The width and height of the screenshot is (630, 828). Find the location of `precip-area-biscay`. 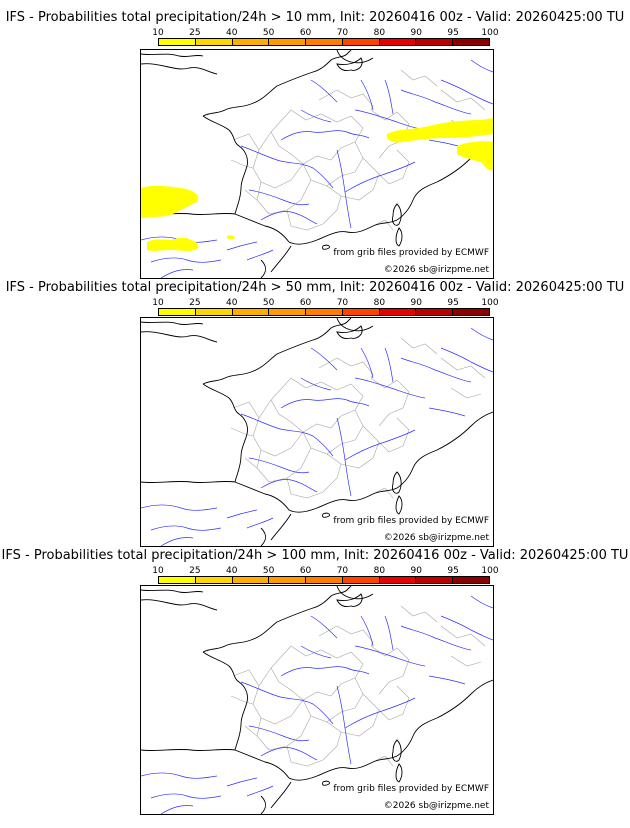

precip-area-biscay is located at coordinates (170, 201).